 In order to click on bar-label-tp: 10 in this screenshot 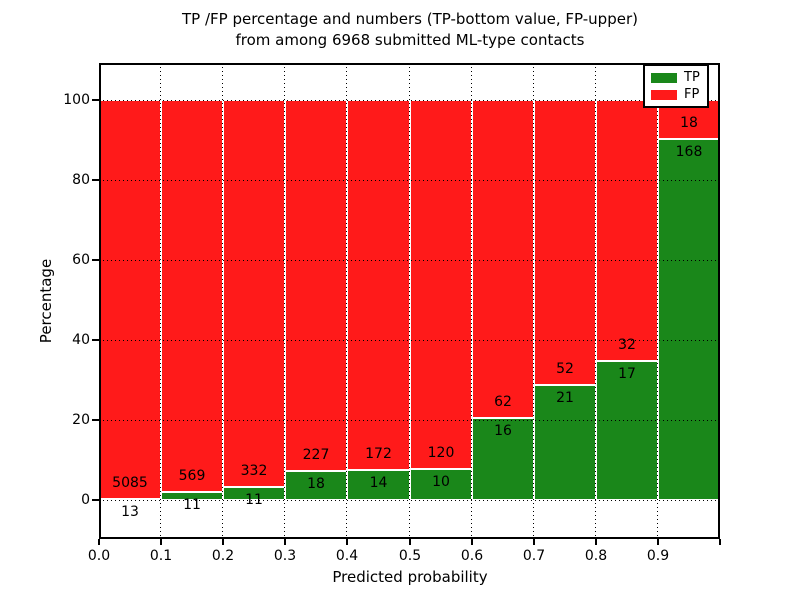, I will do `click(441, 482)`.